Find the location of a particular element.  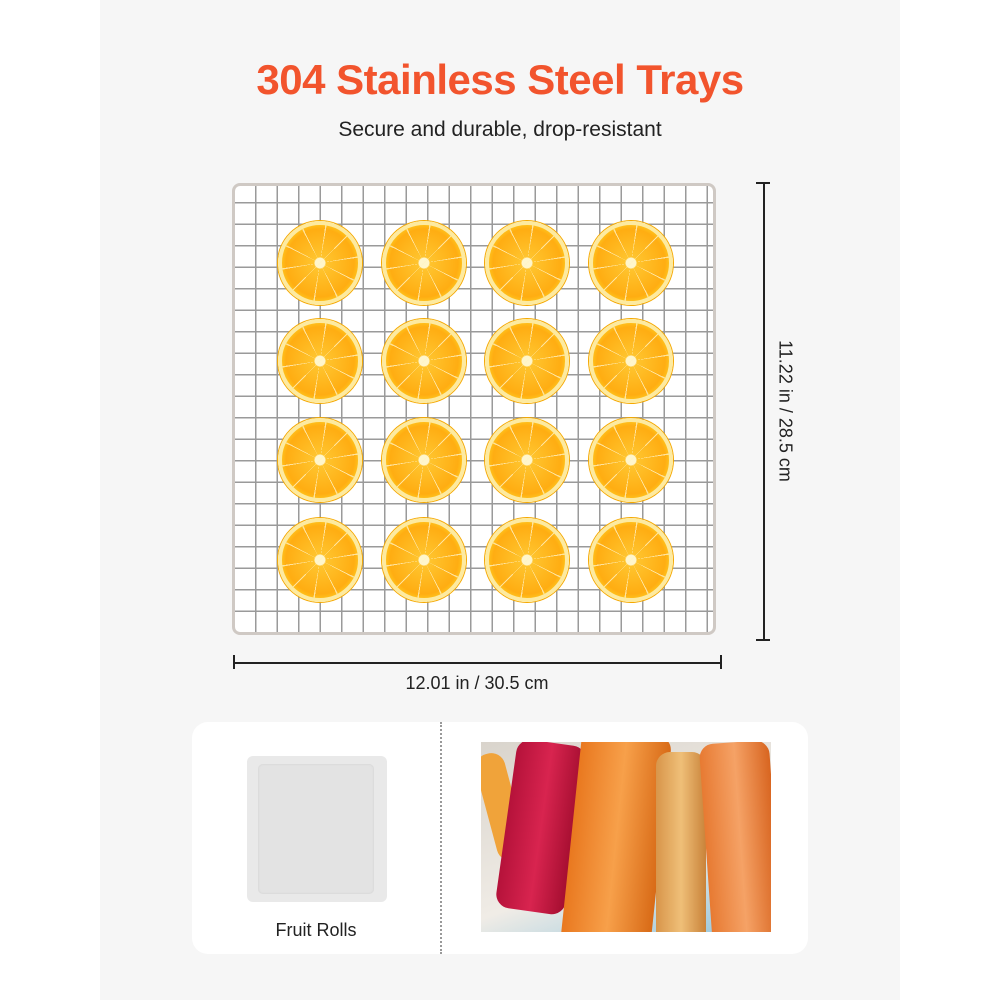

accessory-label: Fruit Rolls is located at coordinates (316, 930).